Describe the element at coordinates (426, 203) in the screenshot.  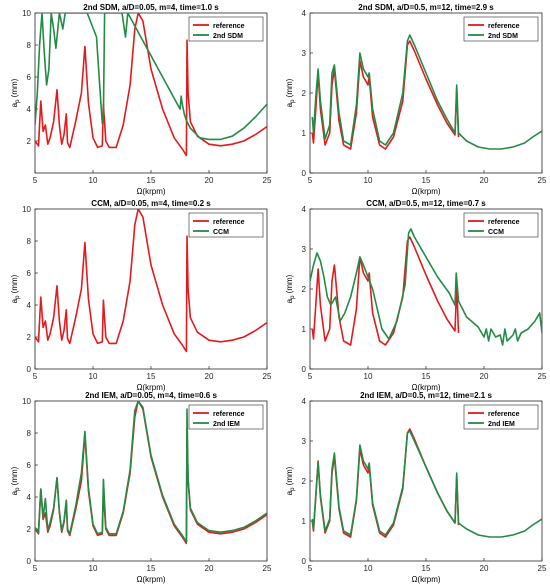
I see `chart-title: CCM, a/D=0.5, m=12, time=0.7 s` at that location.